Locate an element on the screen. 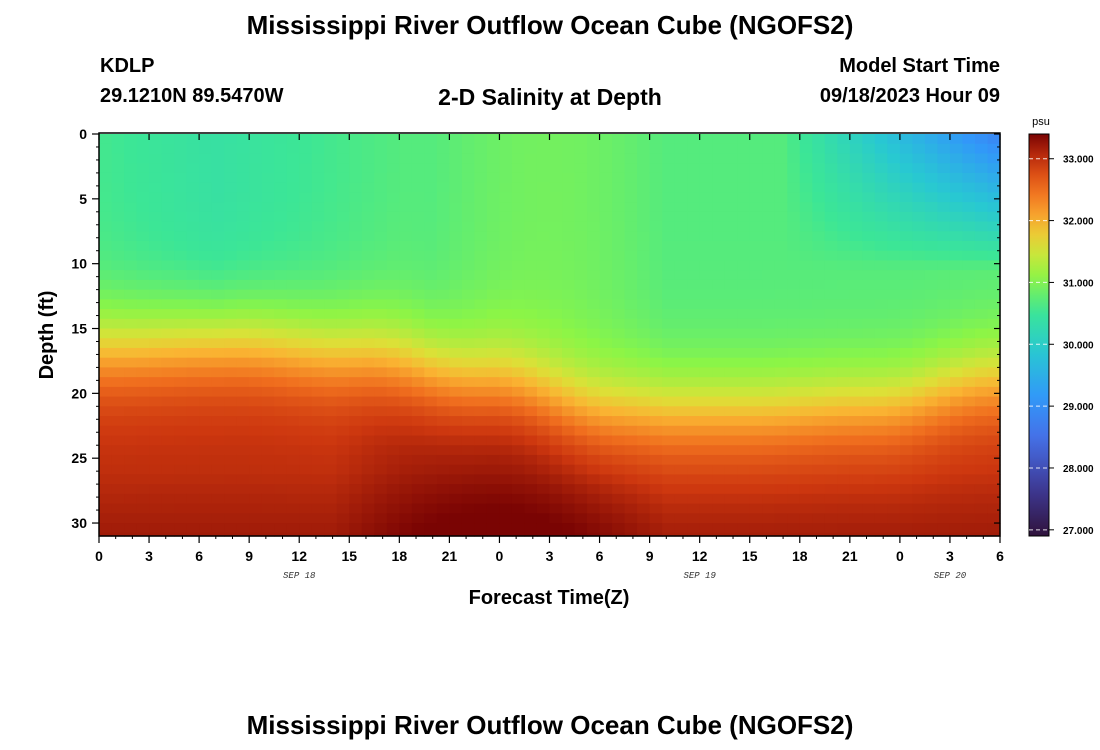  x-tick-label: 3 is located at coordinates (550, 556).